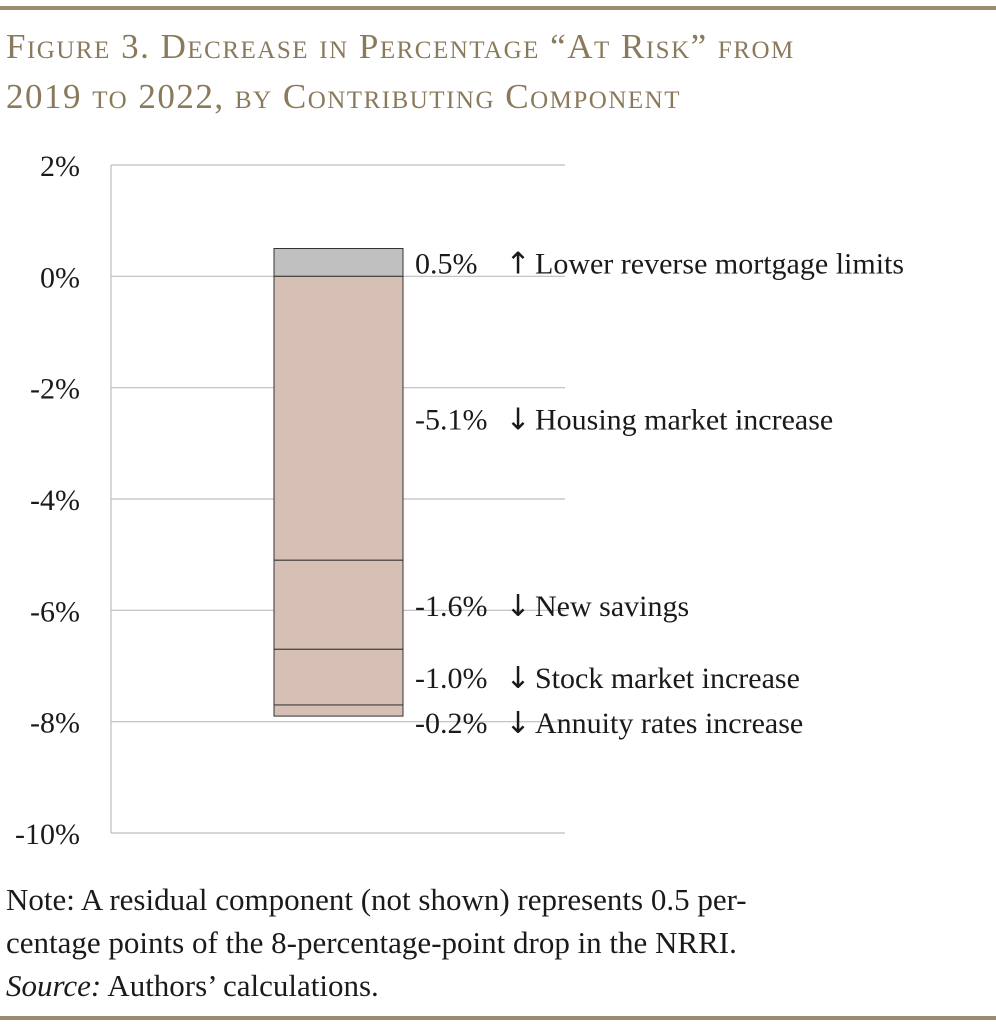 This screenshot has width=996, height=1024. I want to click on top-rule, so click(498, 8).